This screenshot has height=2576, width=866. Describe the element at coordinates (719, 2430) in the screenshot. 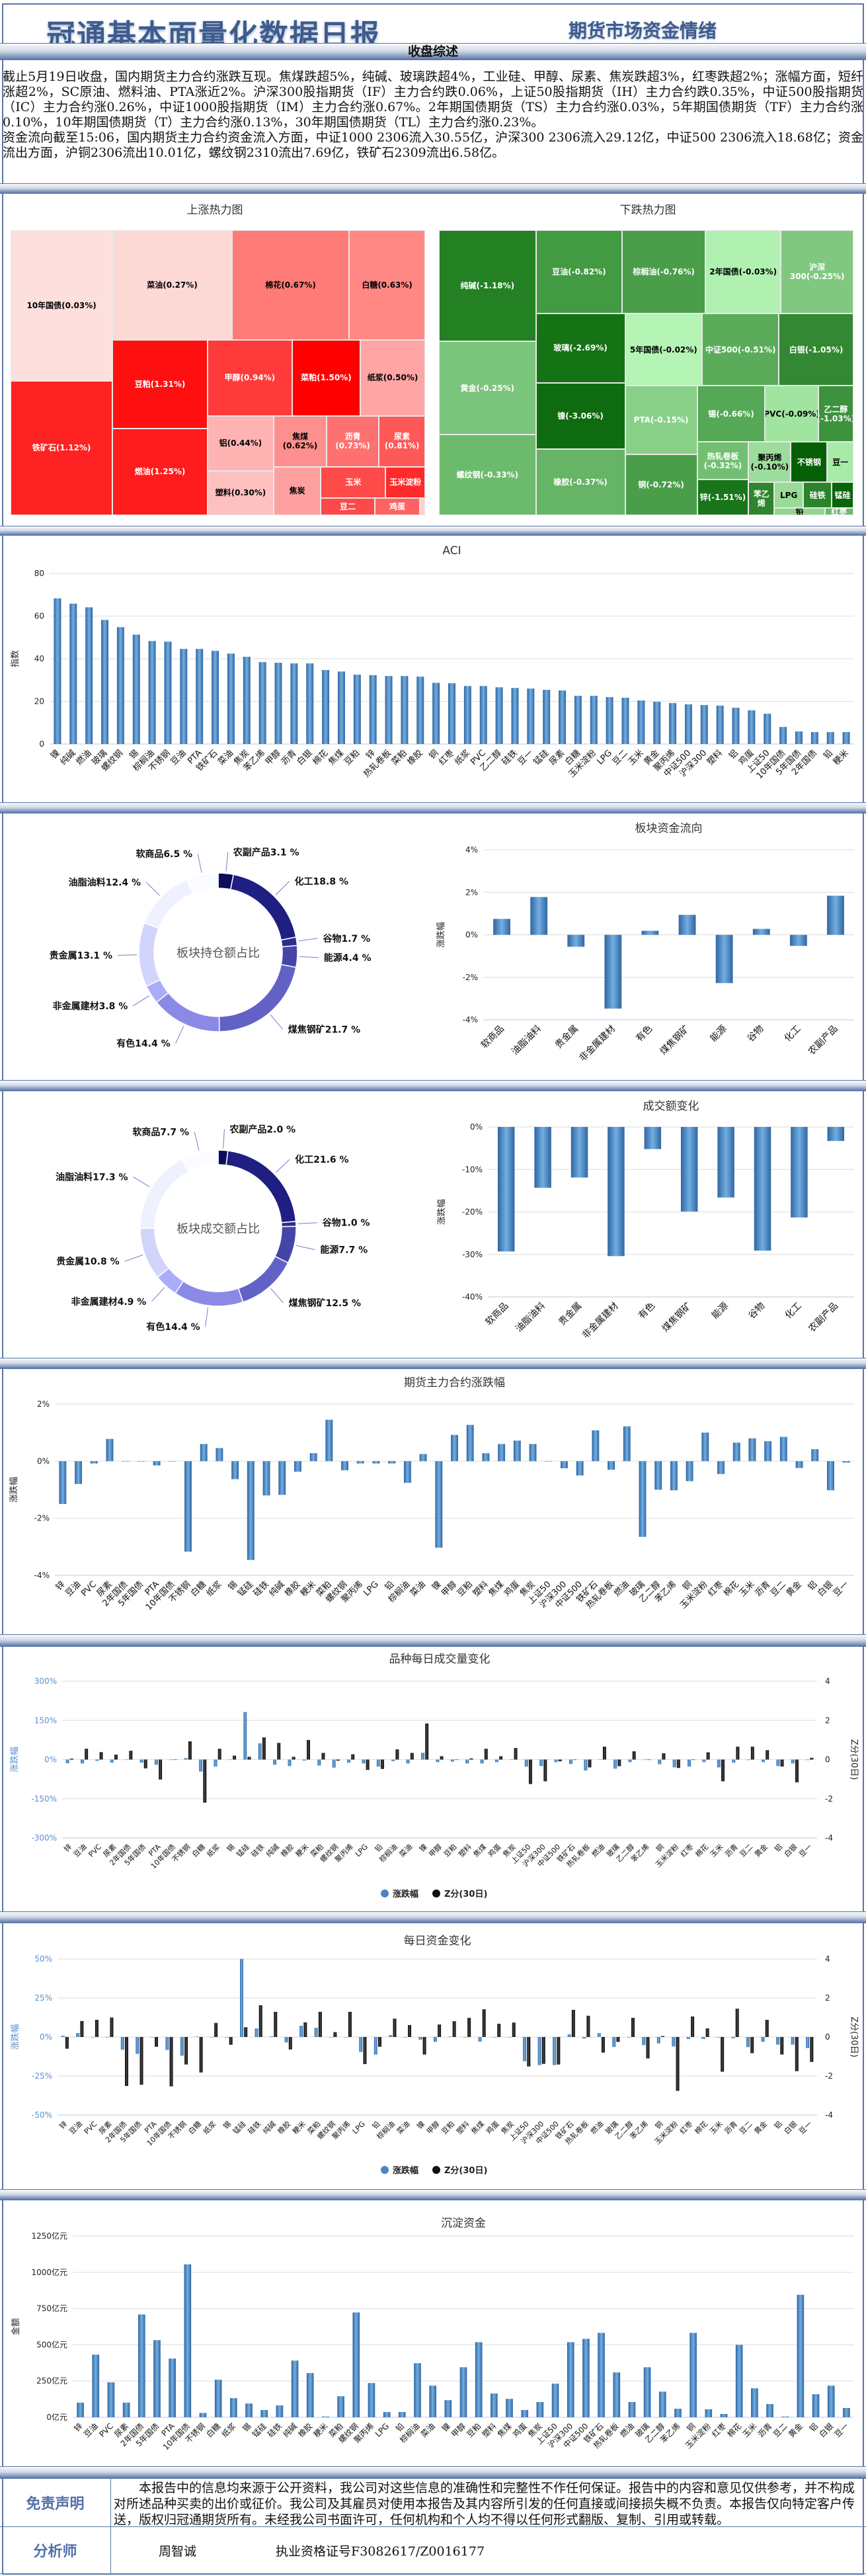

I see `x-tick-label: 红枣` at that location.